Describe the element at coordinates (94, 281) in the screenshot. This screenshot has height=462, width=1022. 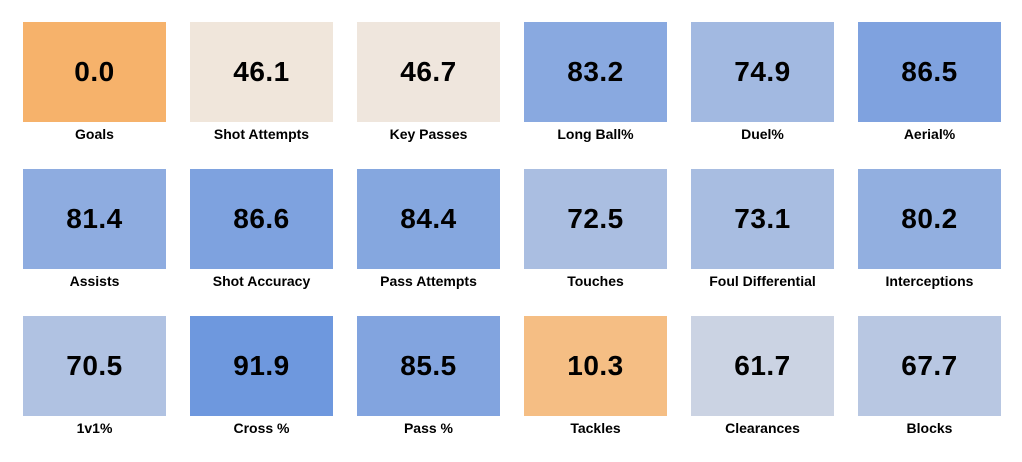
I see `stat-tile-label: Assists` at that location.